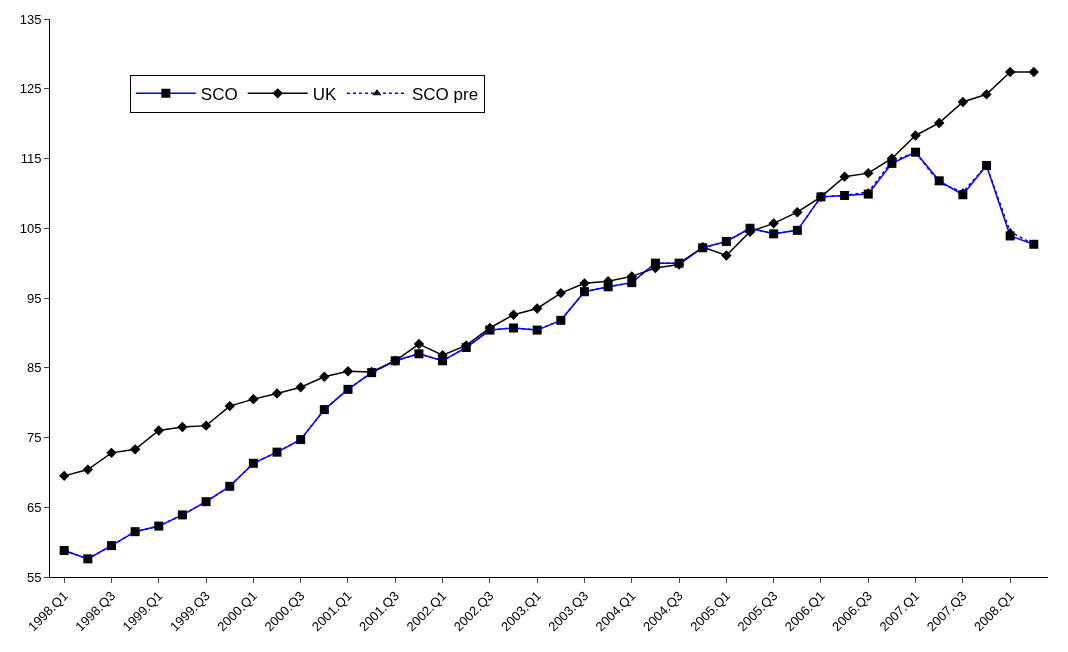 The image size is (1068, 652). Describe the element at coordinates (324, 94) in the screenshot. I see `legend-label: UK` at that location.